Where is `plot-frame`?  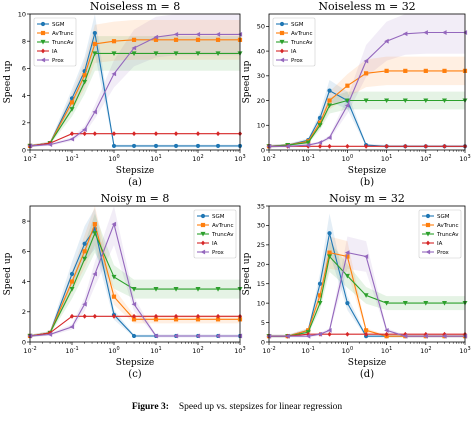 plot-frame is located at coordinates (367, 82).